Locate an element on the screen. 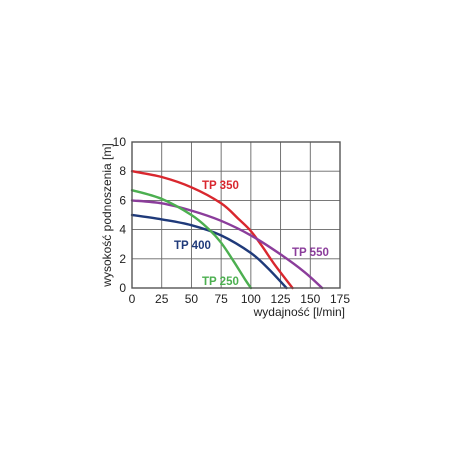 The height and width of the screenshot is (450, 450). y-axis-title: wysokość podnoszenia [m] is located at coordinates (107, 215).